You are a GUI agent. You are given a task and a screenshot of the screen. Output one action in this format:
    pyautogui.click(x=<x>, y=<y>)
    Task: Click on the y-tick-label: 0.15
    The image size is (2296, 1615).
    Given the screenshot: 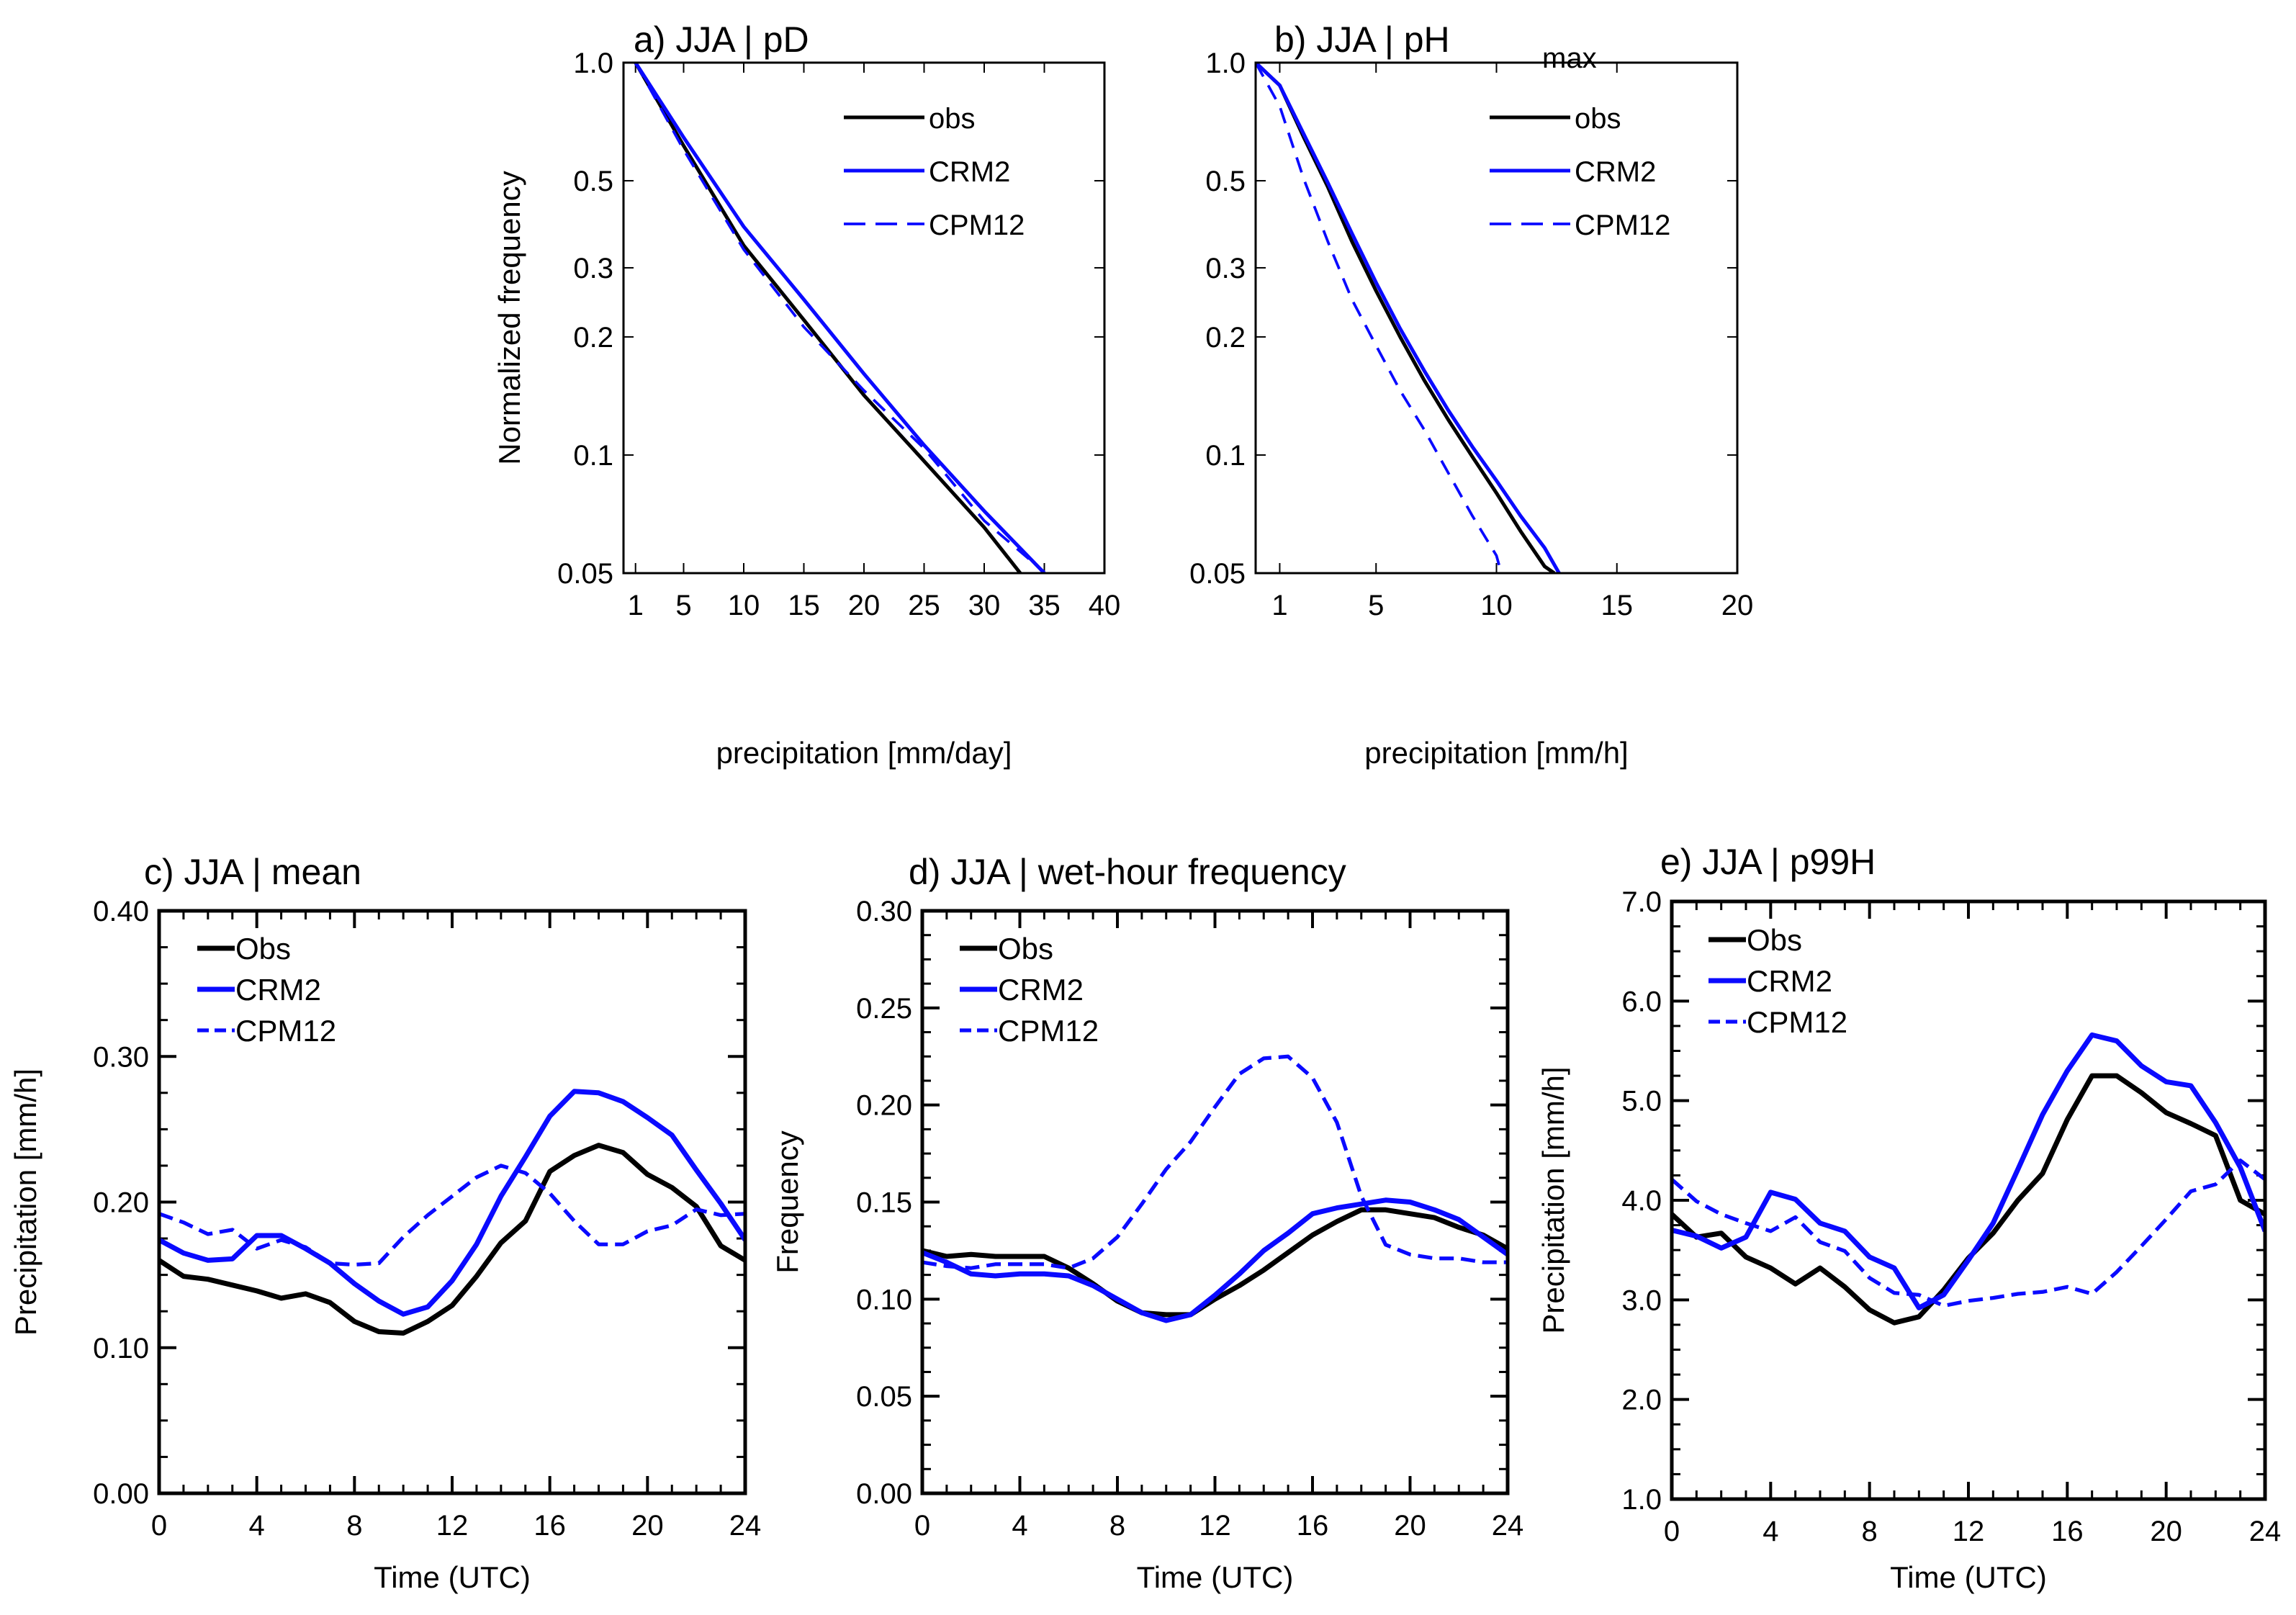 What is the action you would take?
    pyautogui.click(x=884, y=1203)
    